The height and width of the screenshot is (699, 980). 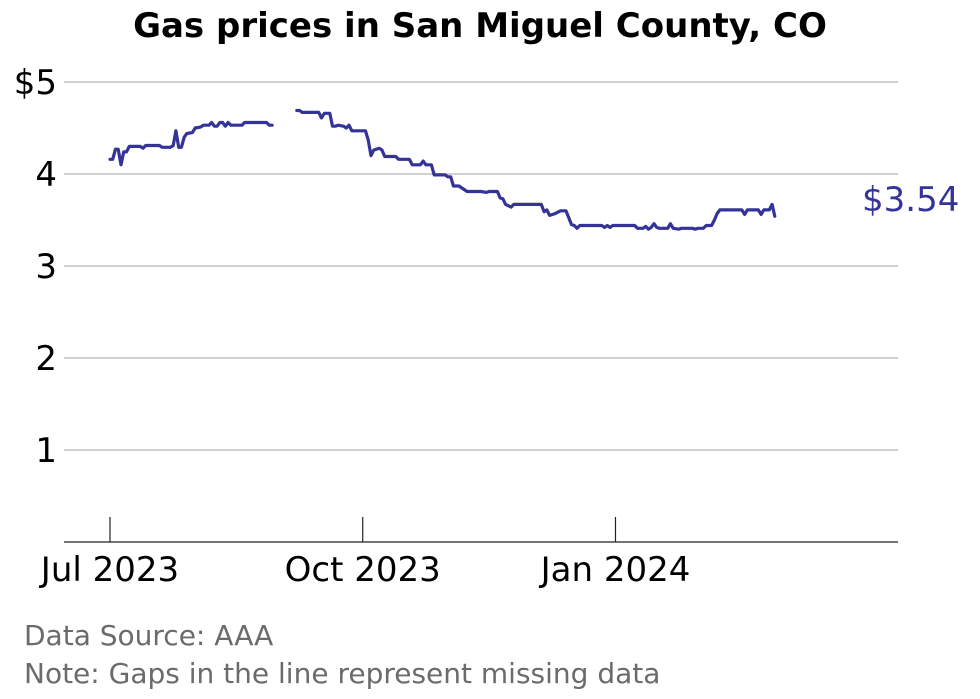 What do you see at coordinates (109, 570) in the screenshot?
I see `x-tick-label: Jul 2023` at bounding box center [109, 570].